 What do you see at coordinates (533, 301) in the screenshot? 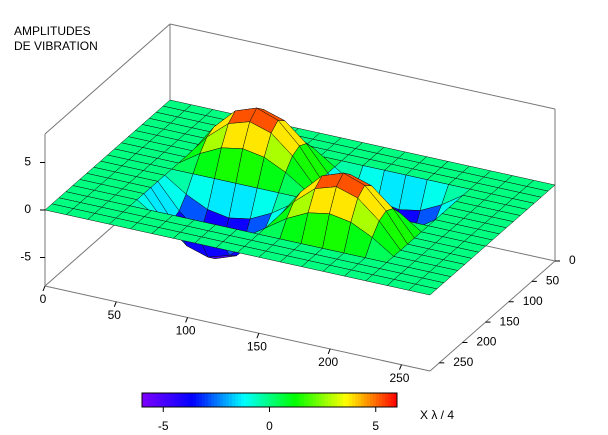
I see `y-tick-label: 100` at bounding box center [533, 301].